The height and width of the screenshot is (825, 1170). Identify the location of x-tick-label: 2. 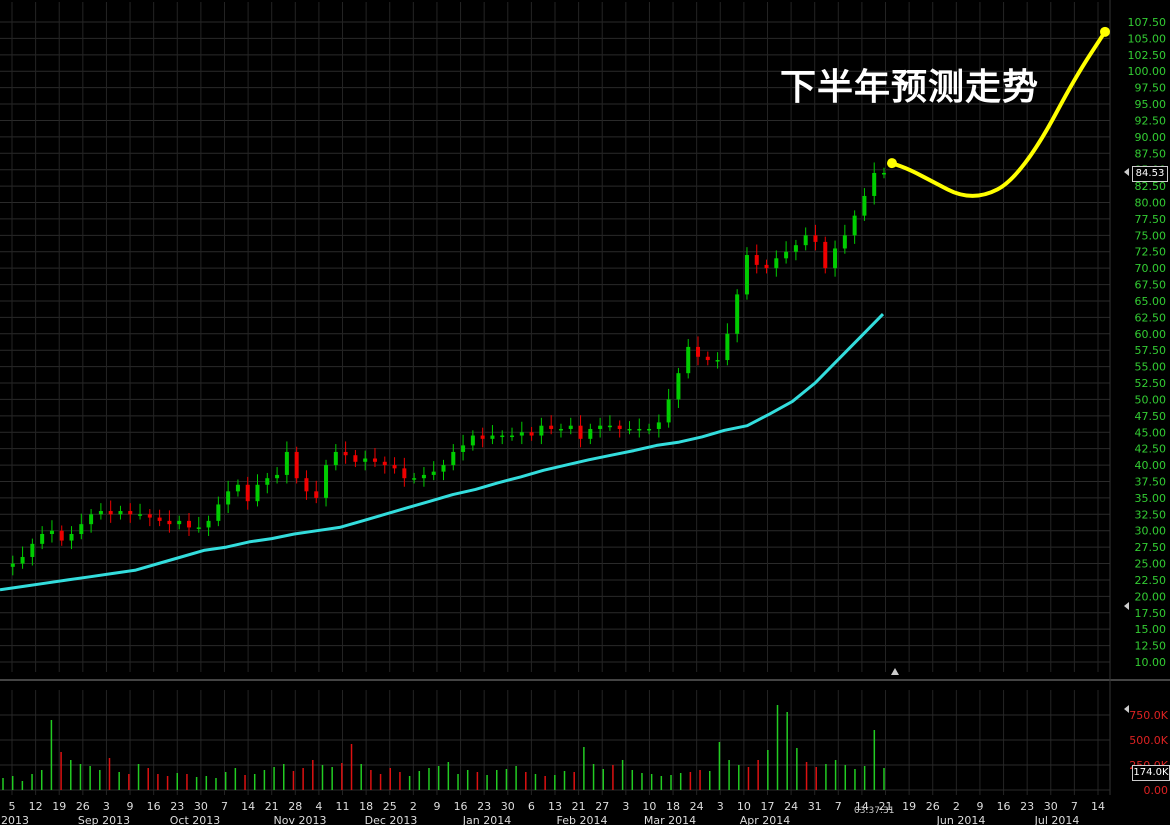
(413, 806).